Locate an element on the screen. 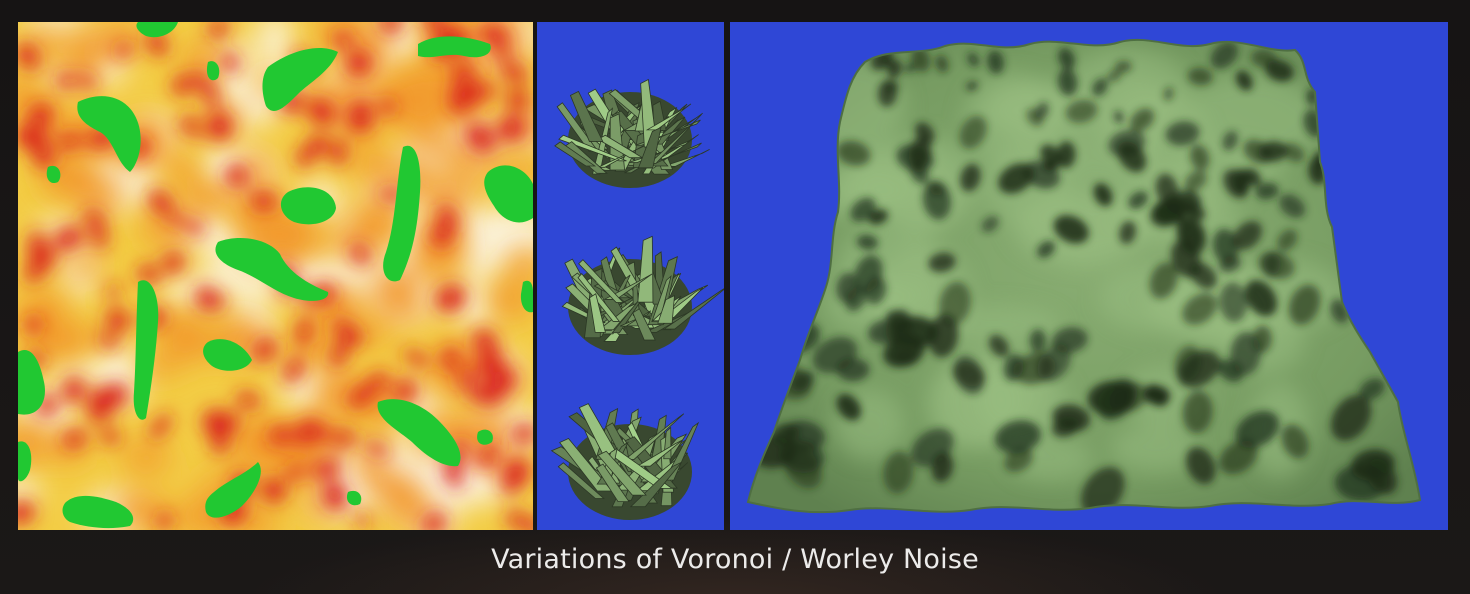 This screenshot has height=594, width=1470. caption: Variations of Voronoi / Worley Noise is located at coordinates (735, 559).